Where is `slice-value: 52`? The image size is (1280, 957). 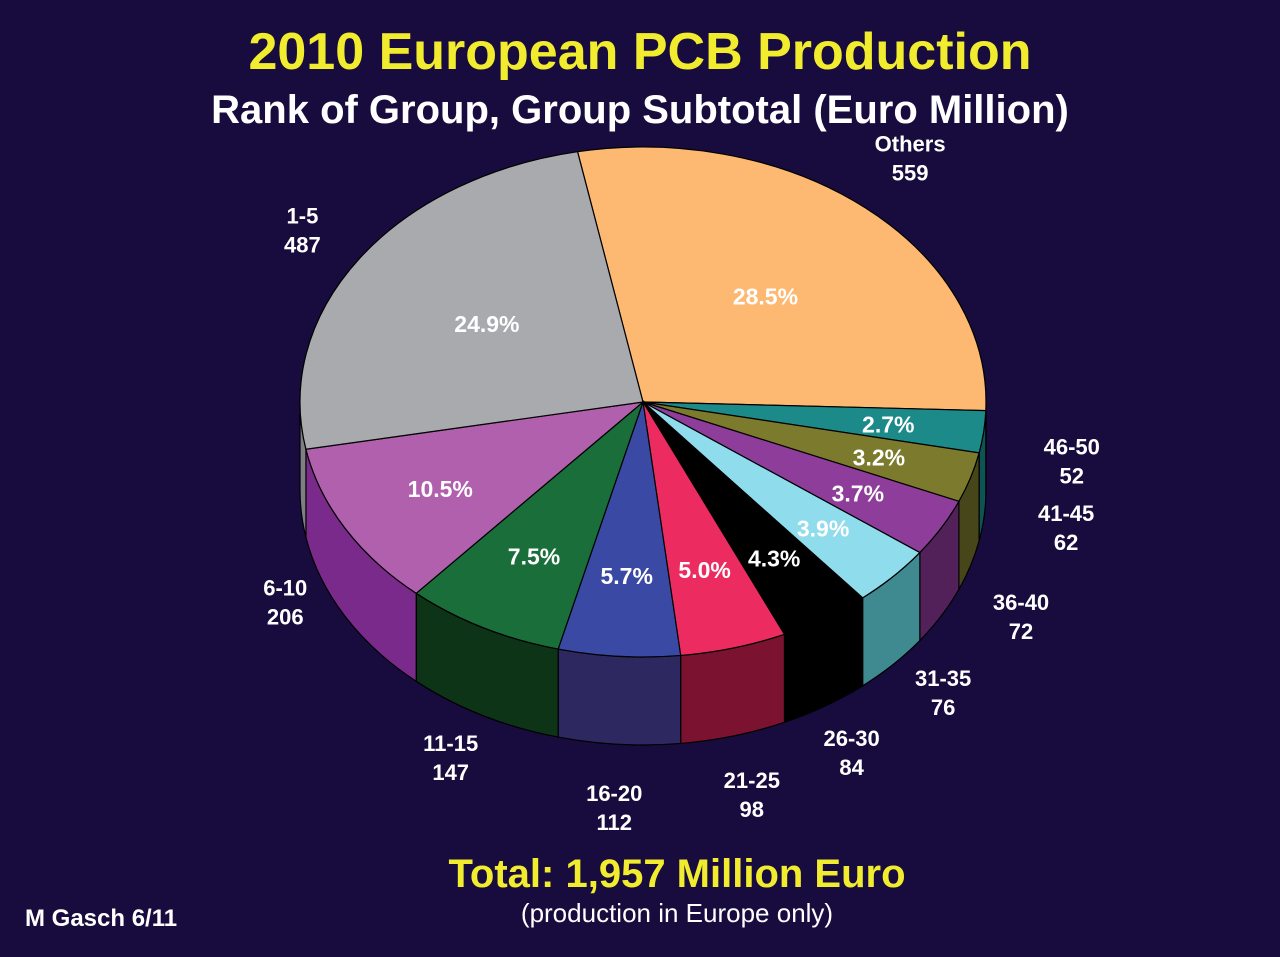 slice-value: 52 is located at coordinates (1072, 476).